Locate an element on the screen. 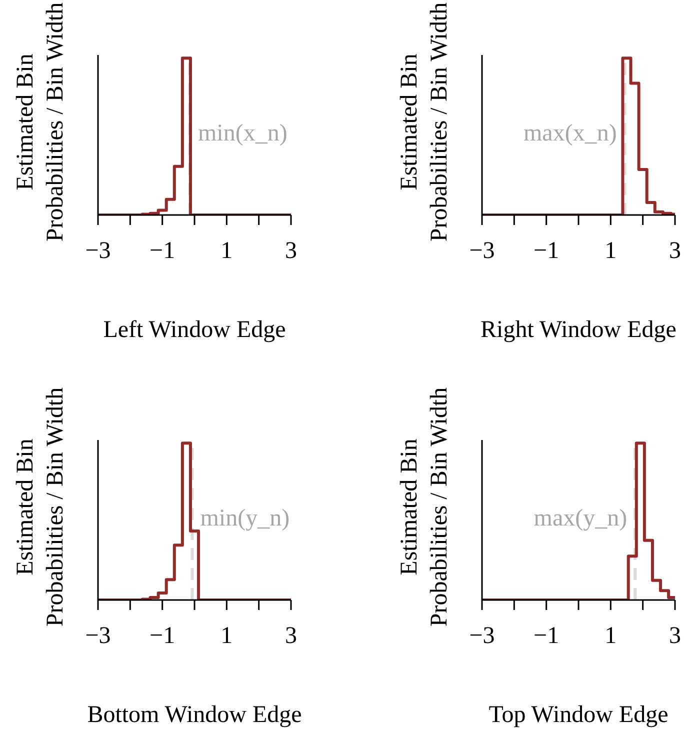 The height and width of the screenshot is (731, 689). x-axis-title: Bottom Window Edge is located at coordinates (194, 715).